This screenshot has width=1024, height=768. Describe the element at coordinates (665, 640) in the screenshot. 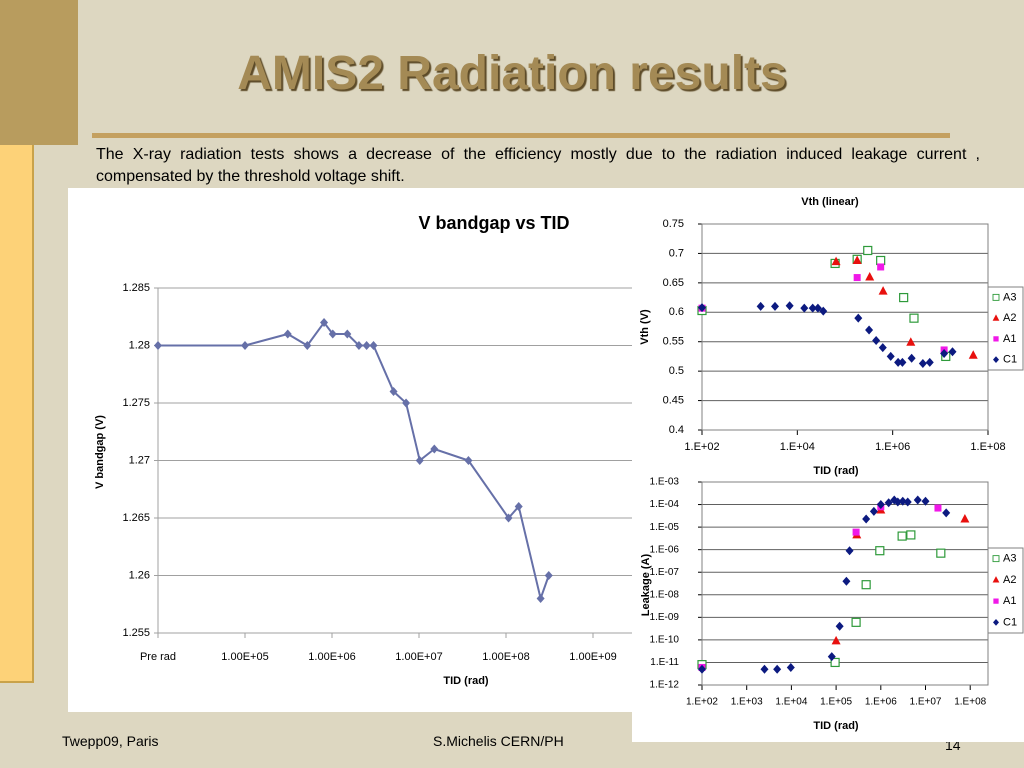

I see `y-tick-label: 1.E-10` at that location.